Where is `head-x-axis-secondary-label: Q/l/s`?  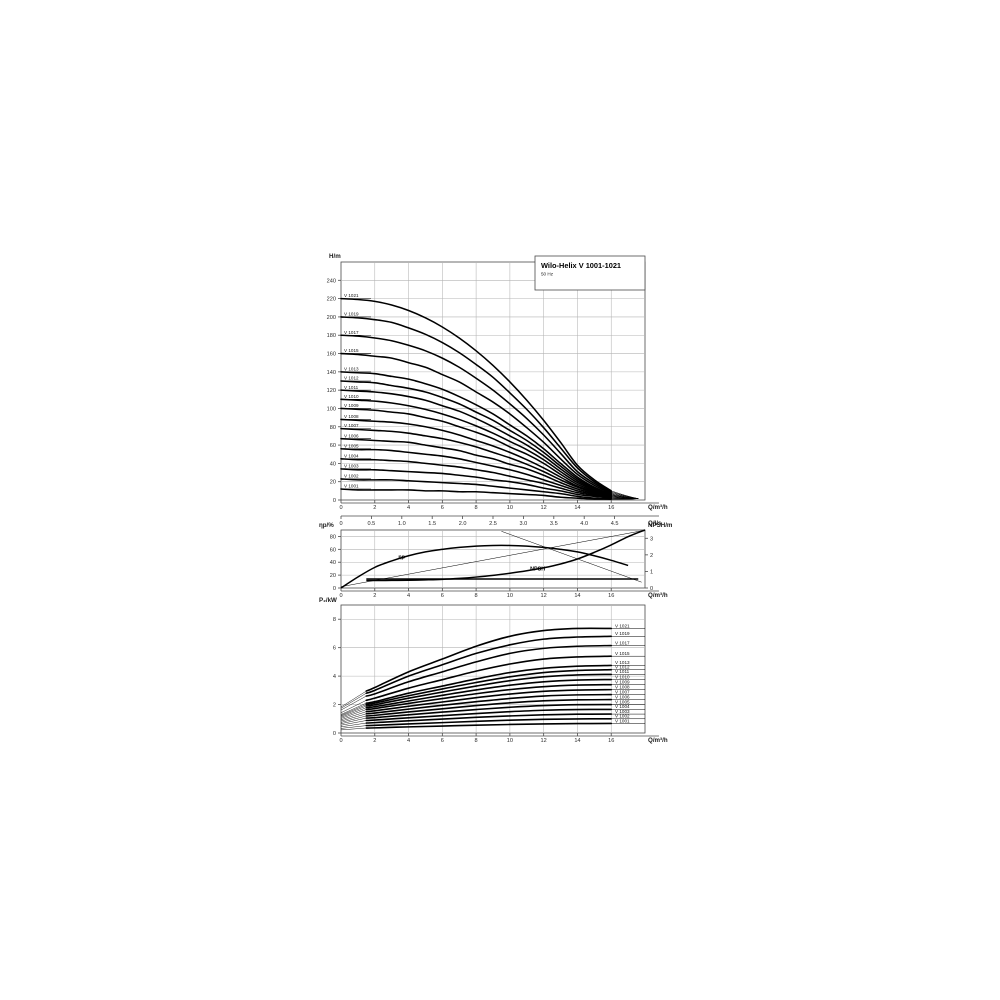
head-x-axis-secondary-label: Q/l/s is located at coordinates (655, 523).